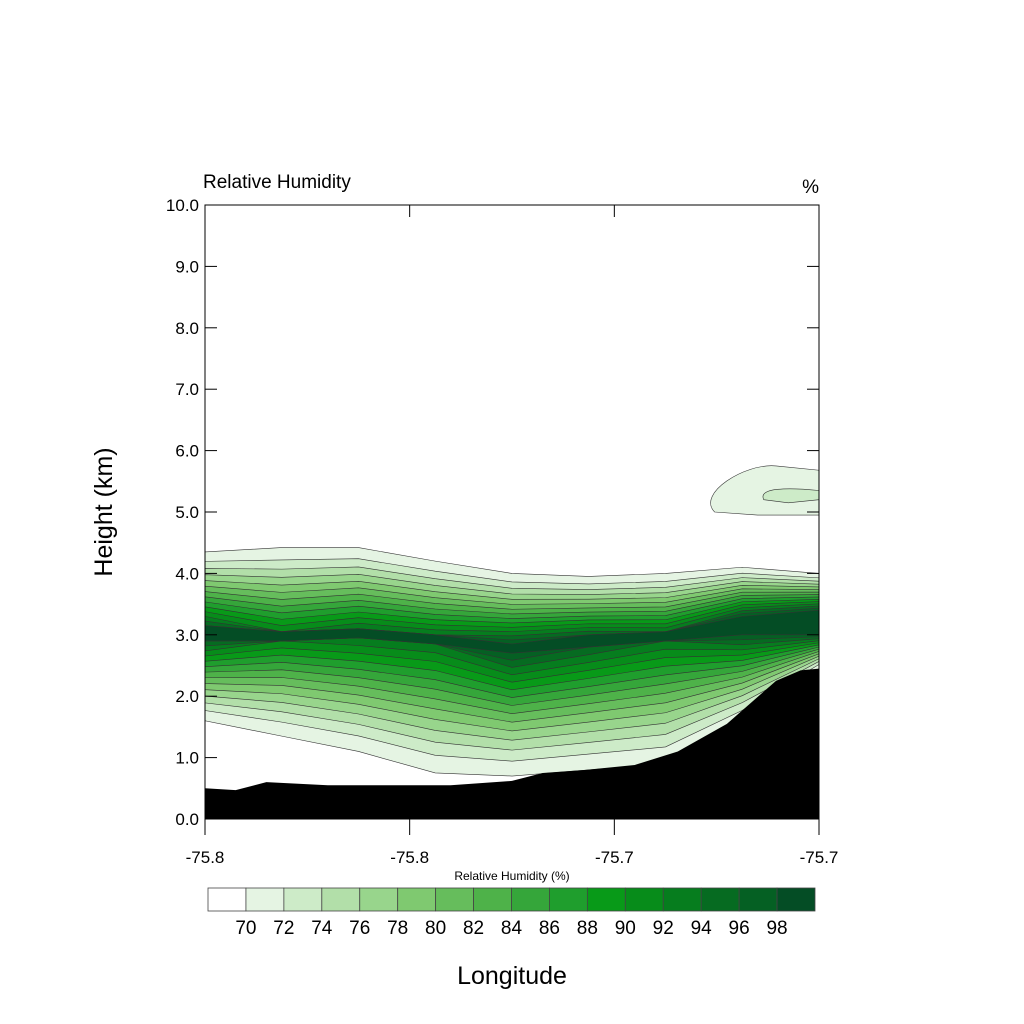  I want to click on colorbar-label: 76, so click(359, 928).